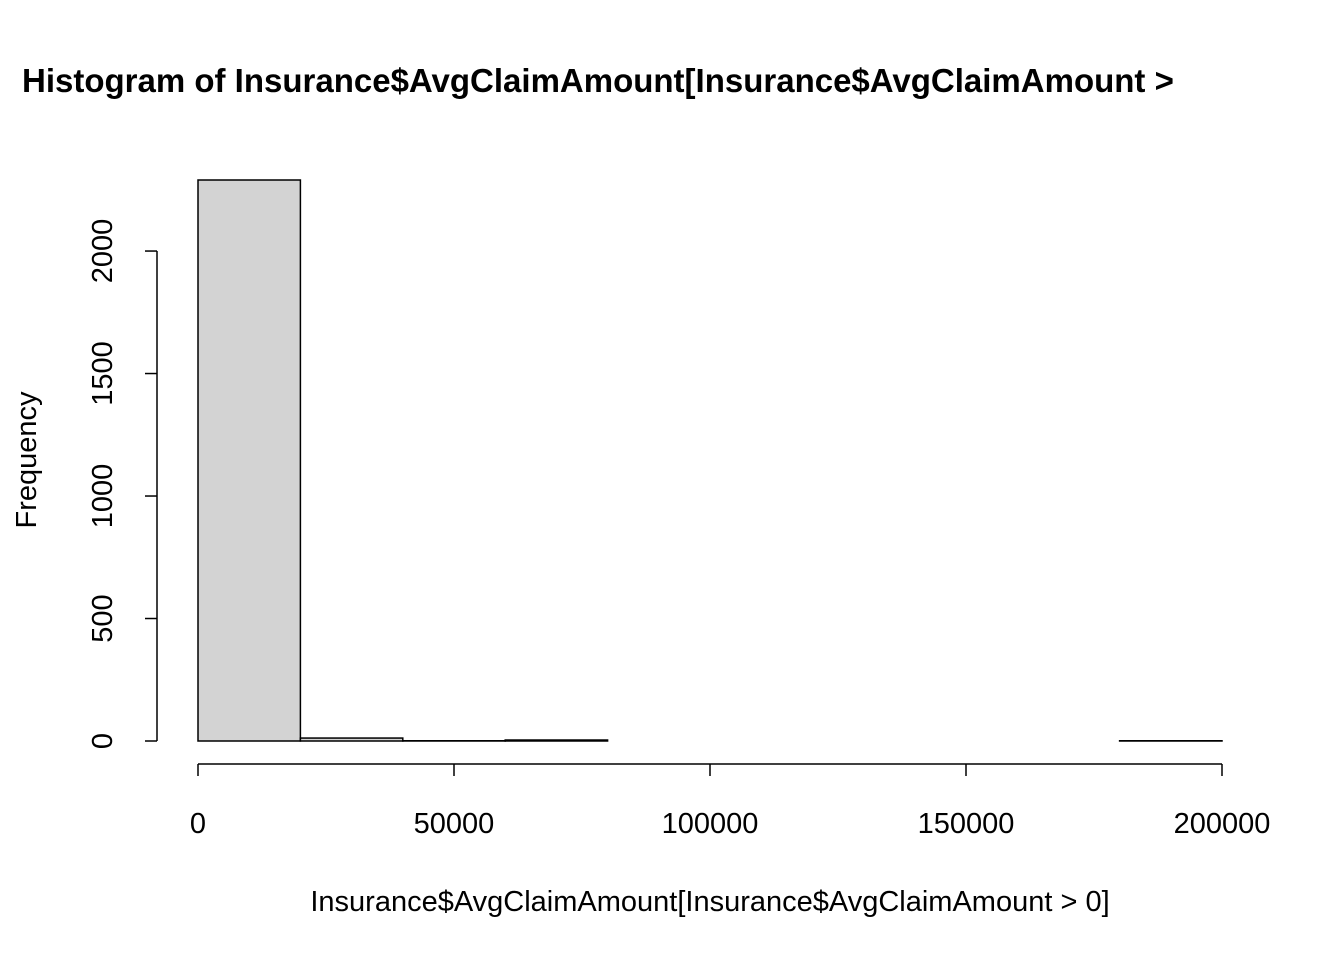  I want to click on x-tick-label: 0, so click(198, 824).